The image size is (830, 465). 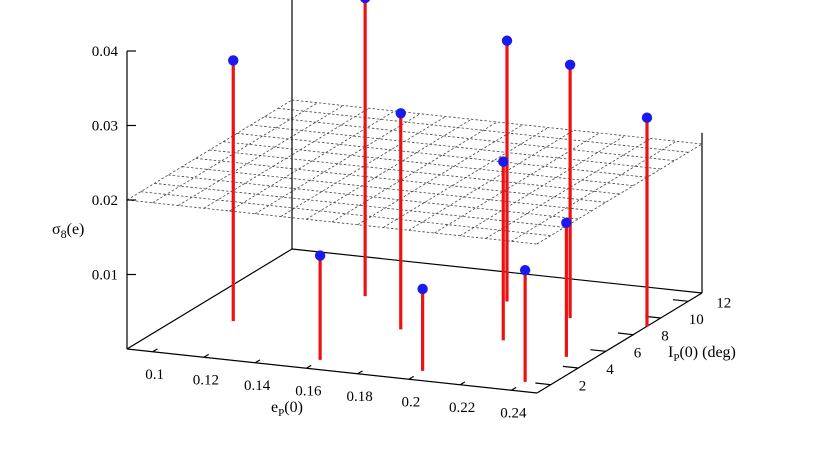 I want to click on z-tick-label: 0.02, so click(x=105, y=201).